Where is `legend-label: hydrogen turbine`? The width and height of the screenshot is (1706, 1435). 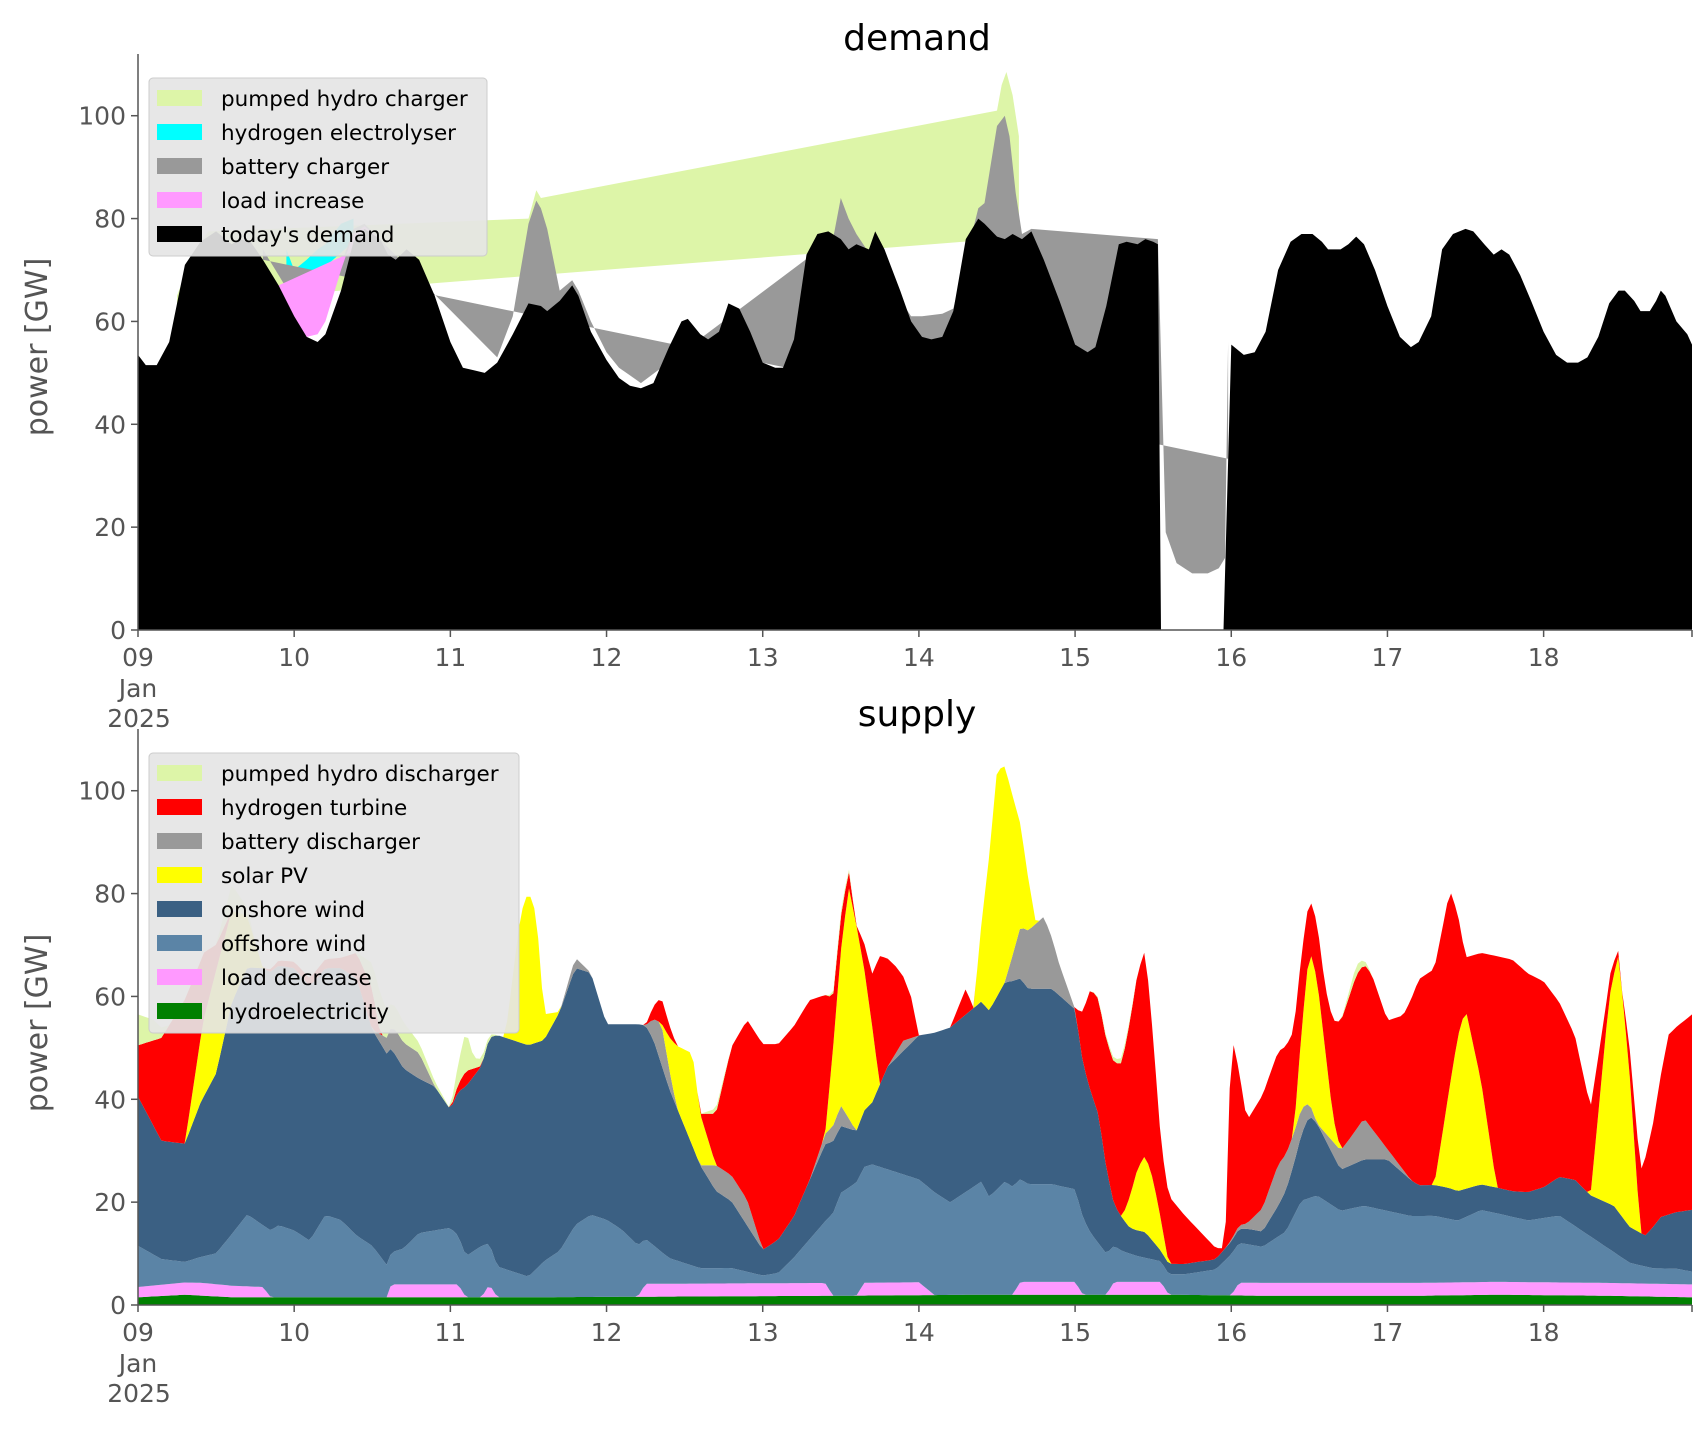 legend-label: hydrogen turbine is located at coordinates (314, 808).